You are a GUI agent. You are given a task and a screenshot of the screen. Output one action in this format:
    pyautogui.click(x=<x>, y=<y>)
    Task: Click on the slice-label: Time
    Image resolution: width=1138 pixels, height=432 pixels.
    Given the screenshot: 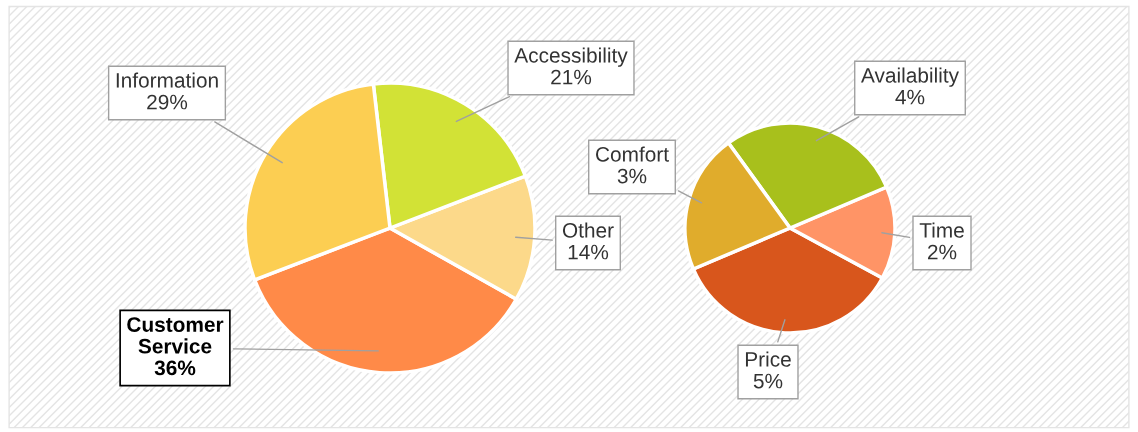 What is the action you would take?
    pyautogui.click(x=941, y=230)
    